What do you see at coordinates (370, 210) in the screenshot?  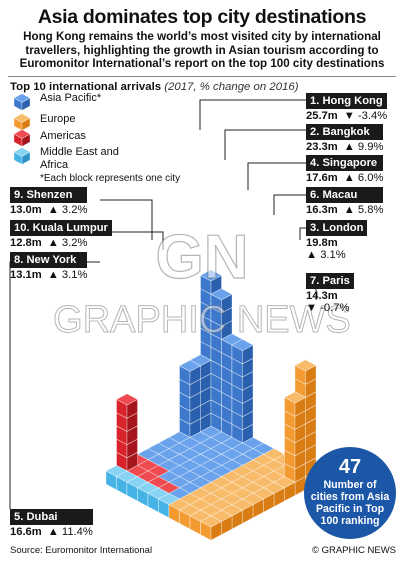 I see `city-change: 5.8%` at bounding box center [370, 210].